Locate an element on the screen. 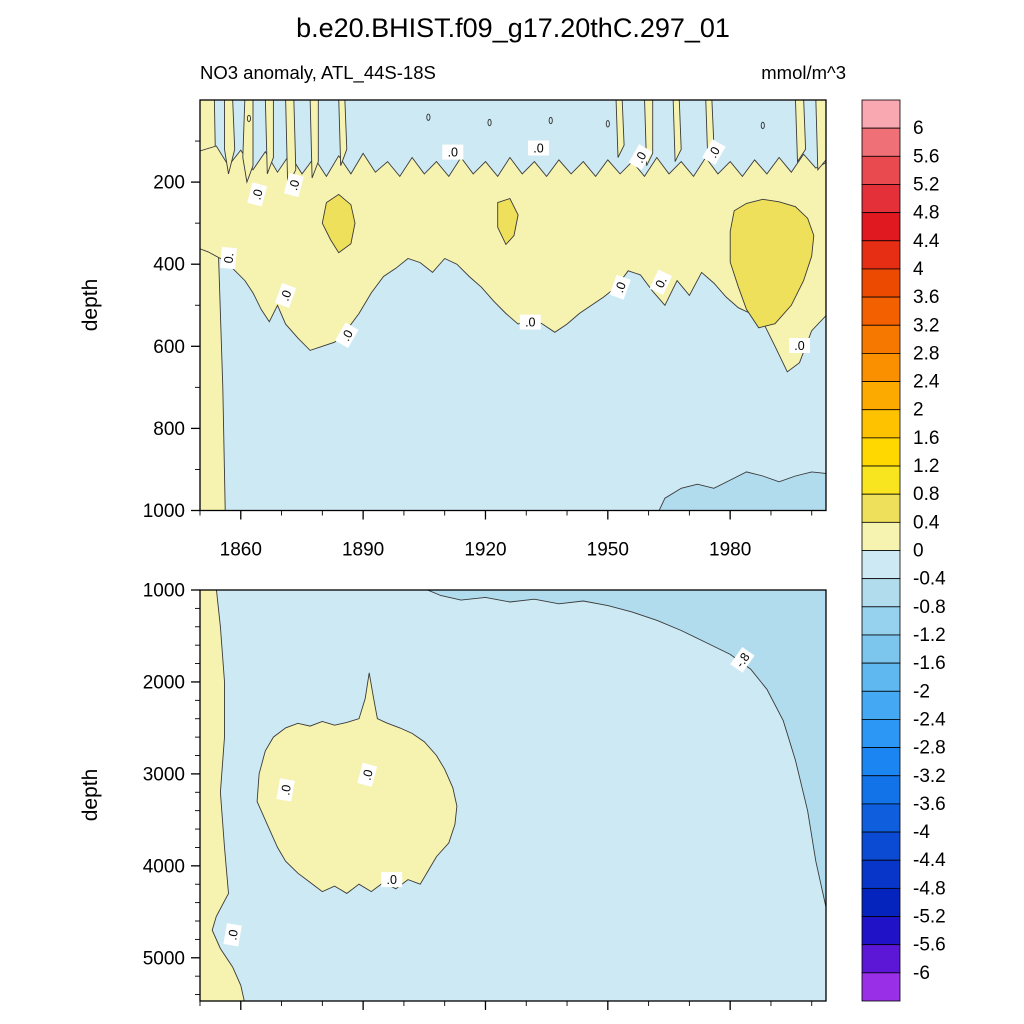 This screenshot has height=1024, width=1024. colorbar-tick-label: -0.4 is located at coordinates (929, 579).